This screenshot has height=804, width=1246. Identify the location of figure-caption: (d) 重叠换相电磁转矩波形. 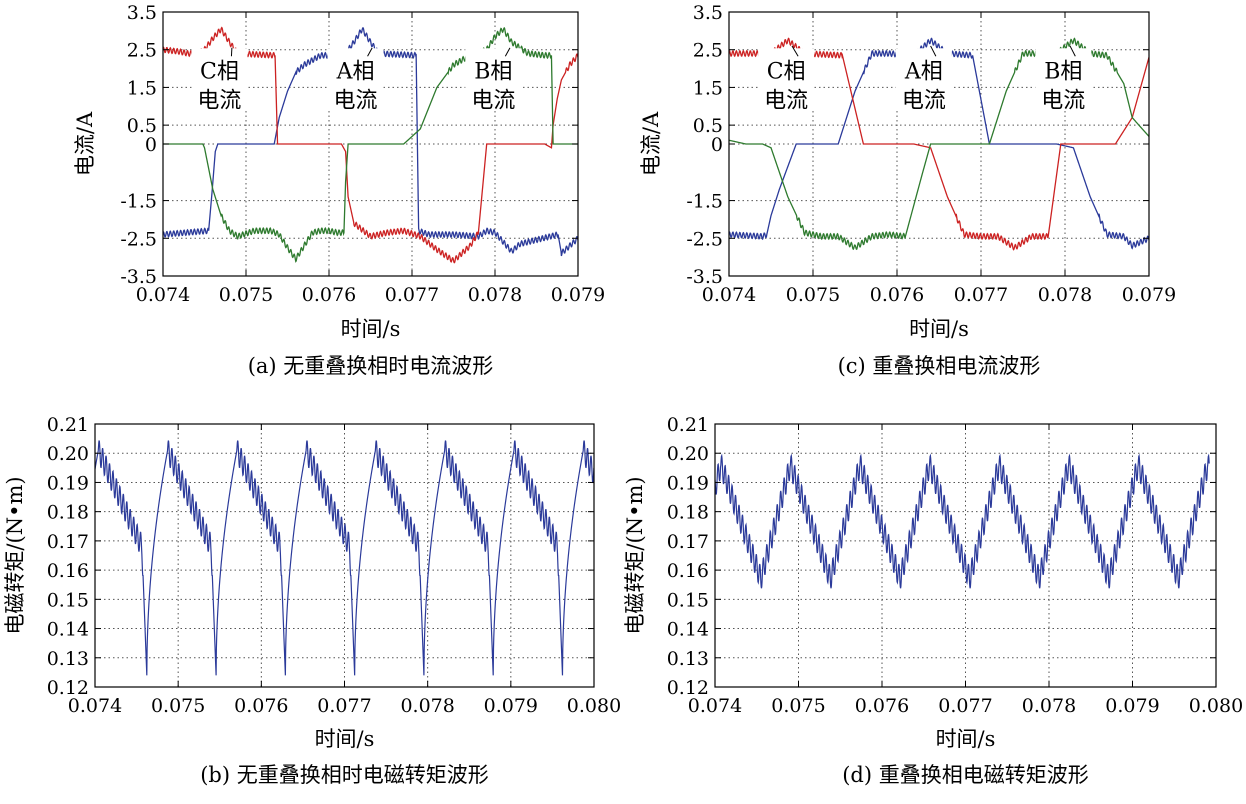
(965, 775).